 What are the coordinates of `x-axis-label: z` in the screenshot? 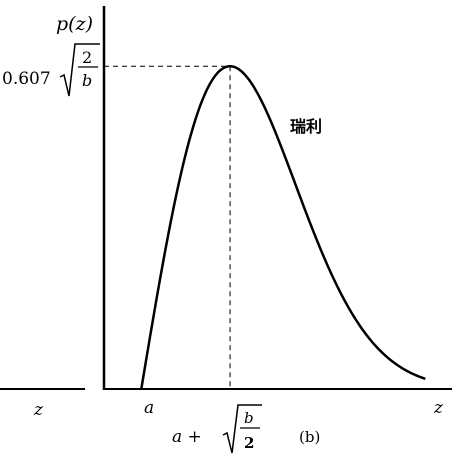 It's located at (438, 408).